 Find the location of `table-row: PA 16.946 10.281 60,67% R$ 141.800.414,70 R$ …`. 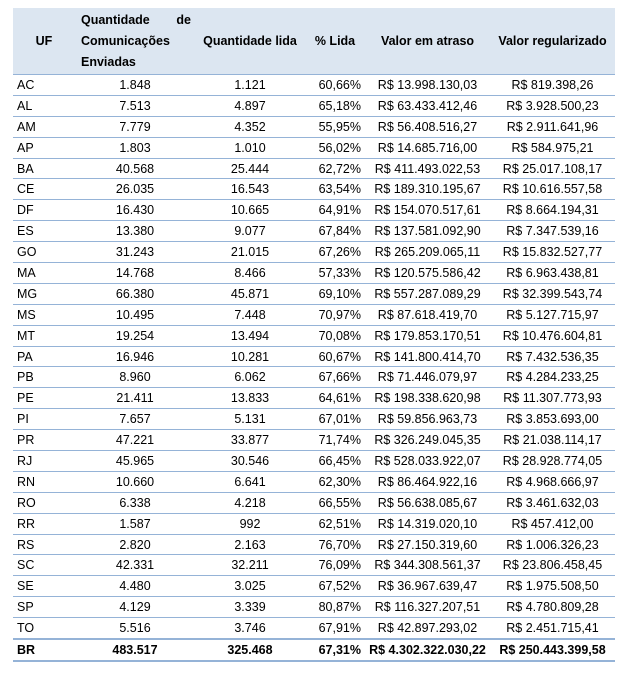

table-row: PA 16.946 10.281 60,67% R$ 141.800.414,70 R$ … is located at coordinates (314, 357).